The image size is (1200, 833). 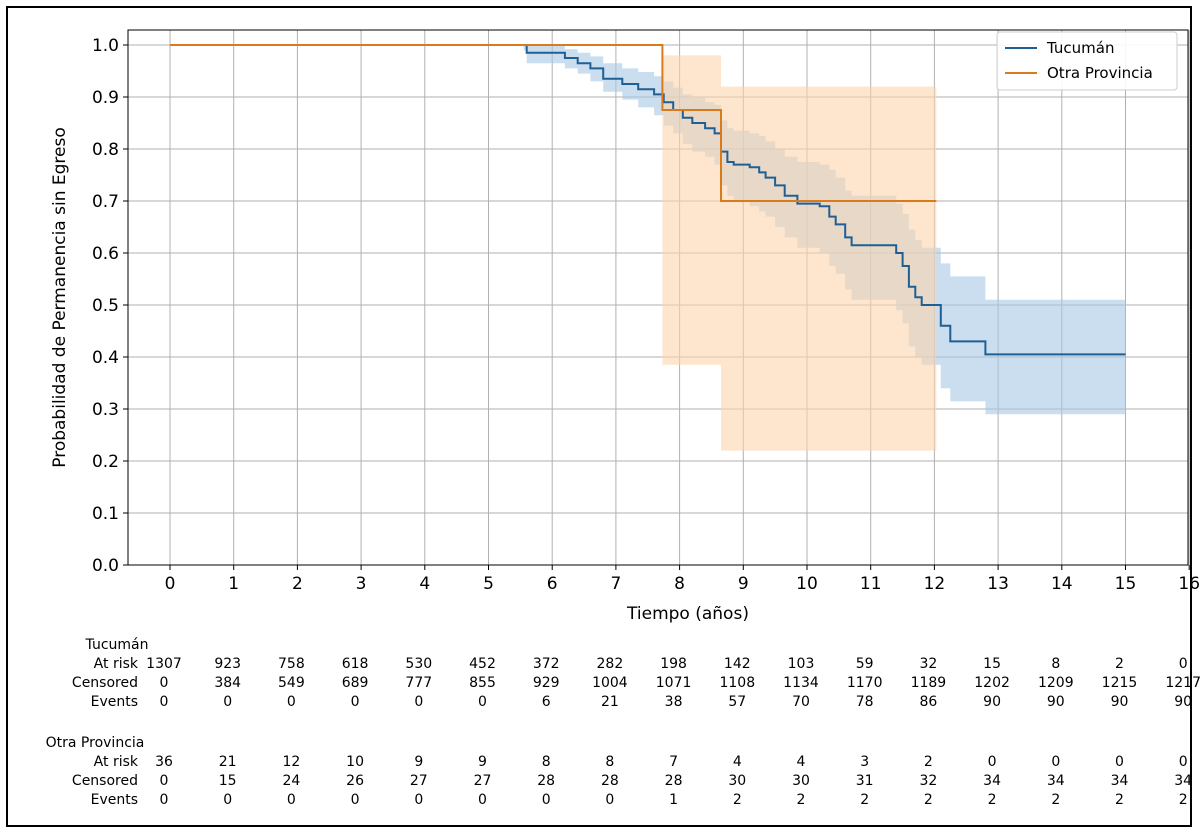 I want to click on x-tick-label: 11, so click(x=871, y=584).